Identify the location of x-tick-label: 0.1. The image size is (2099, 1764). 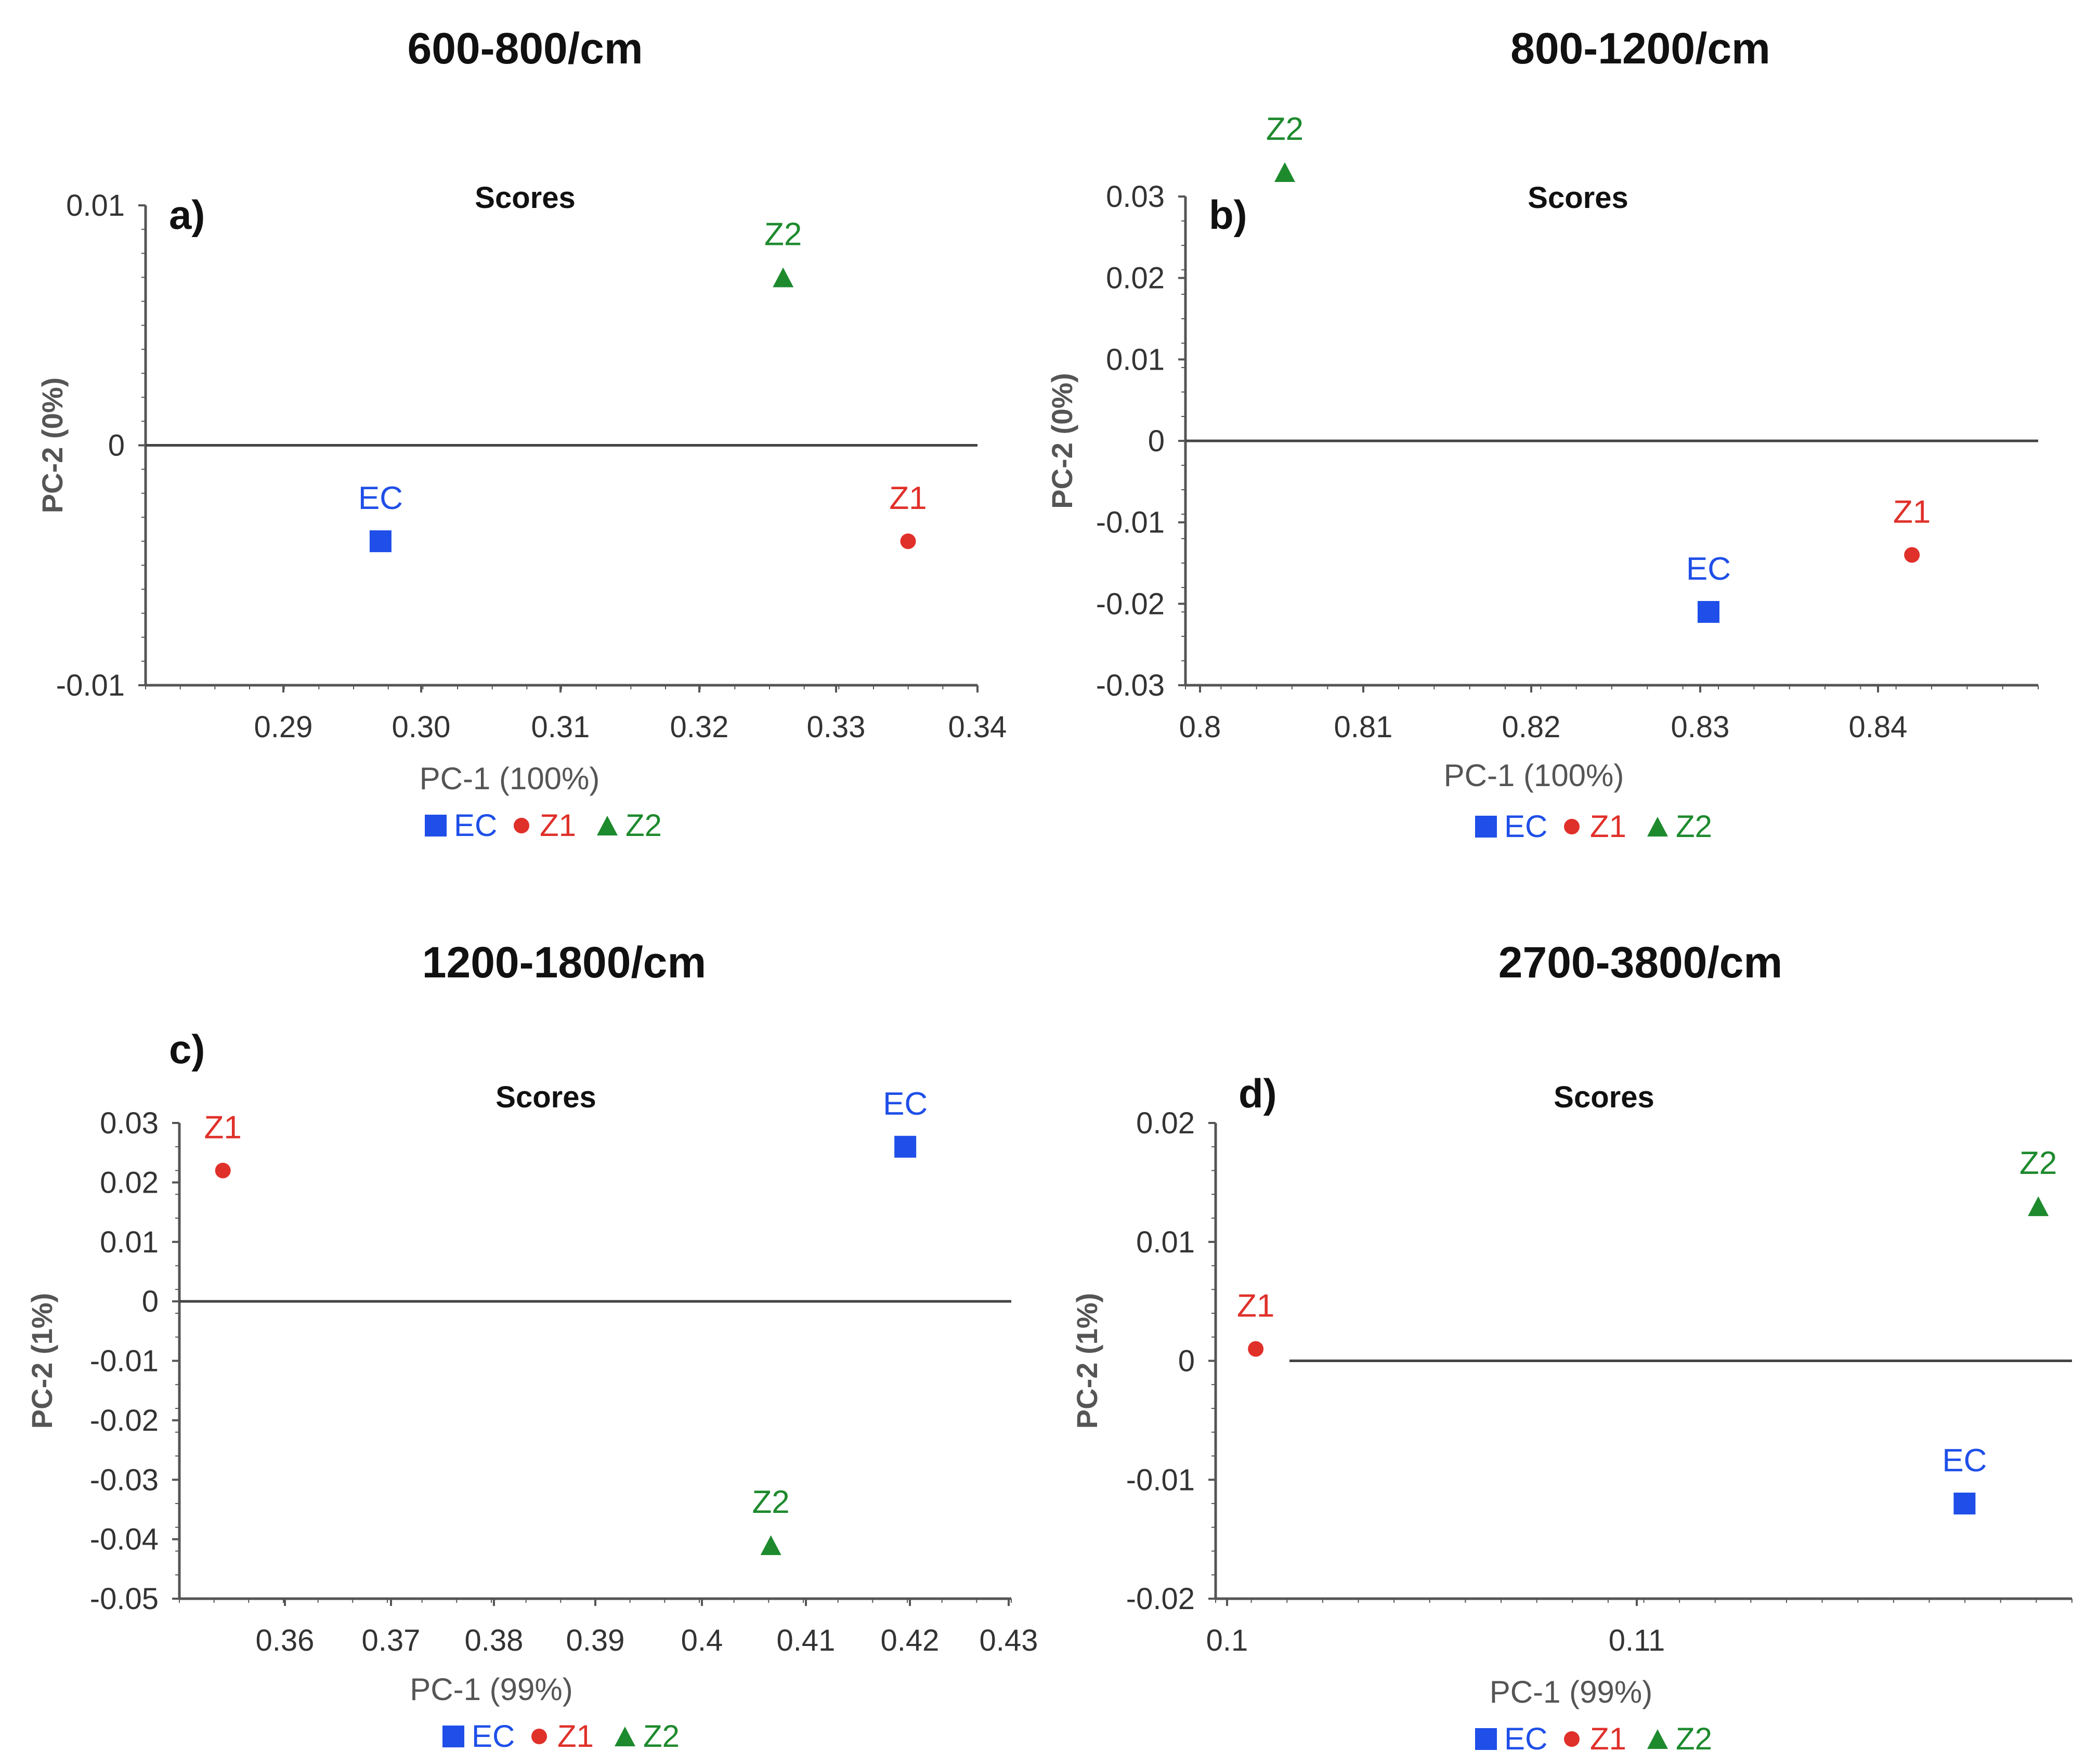
(1227, 1640).